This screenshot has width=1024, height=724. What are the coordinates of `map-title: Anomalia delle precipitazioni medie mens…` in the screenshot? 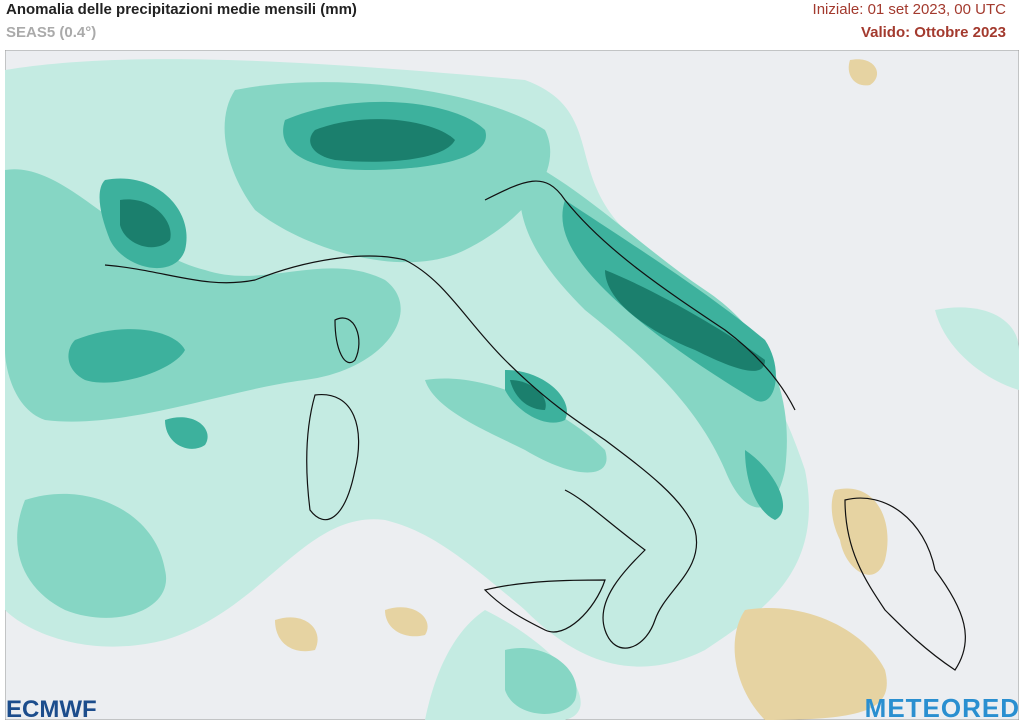 It's located at (181, 9).